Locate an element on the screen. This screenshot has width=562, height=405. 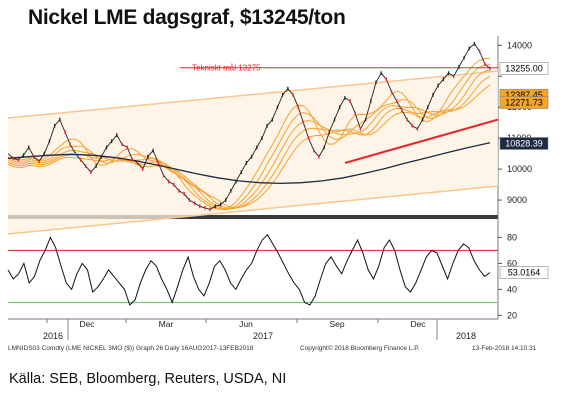
target-label: Tekniskt mål 13275 is located at coordinates (226, 68).